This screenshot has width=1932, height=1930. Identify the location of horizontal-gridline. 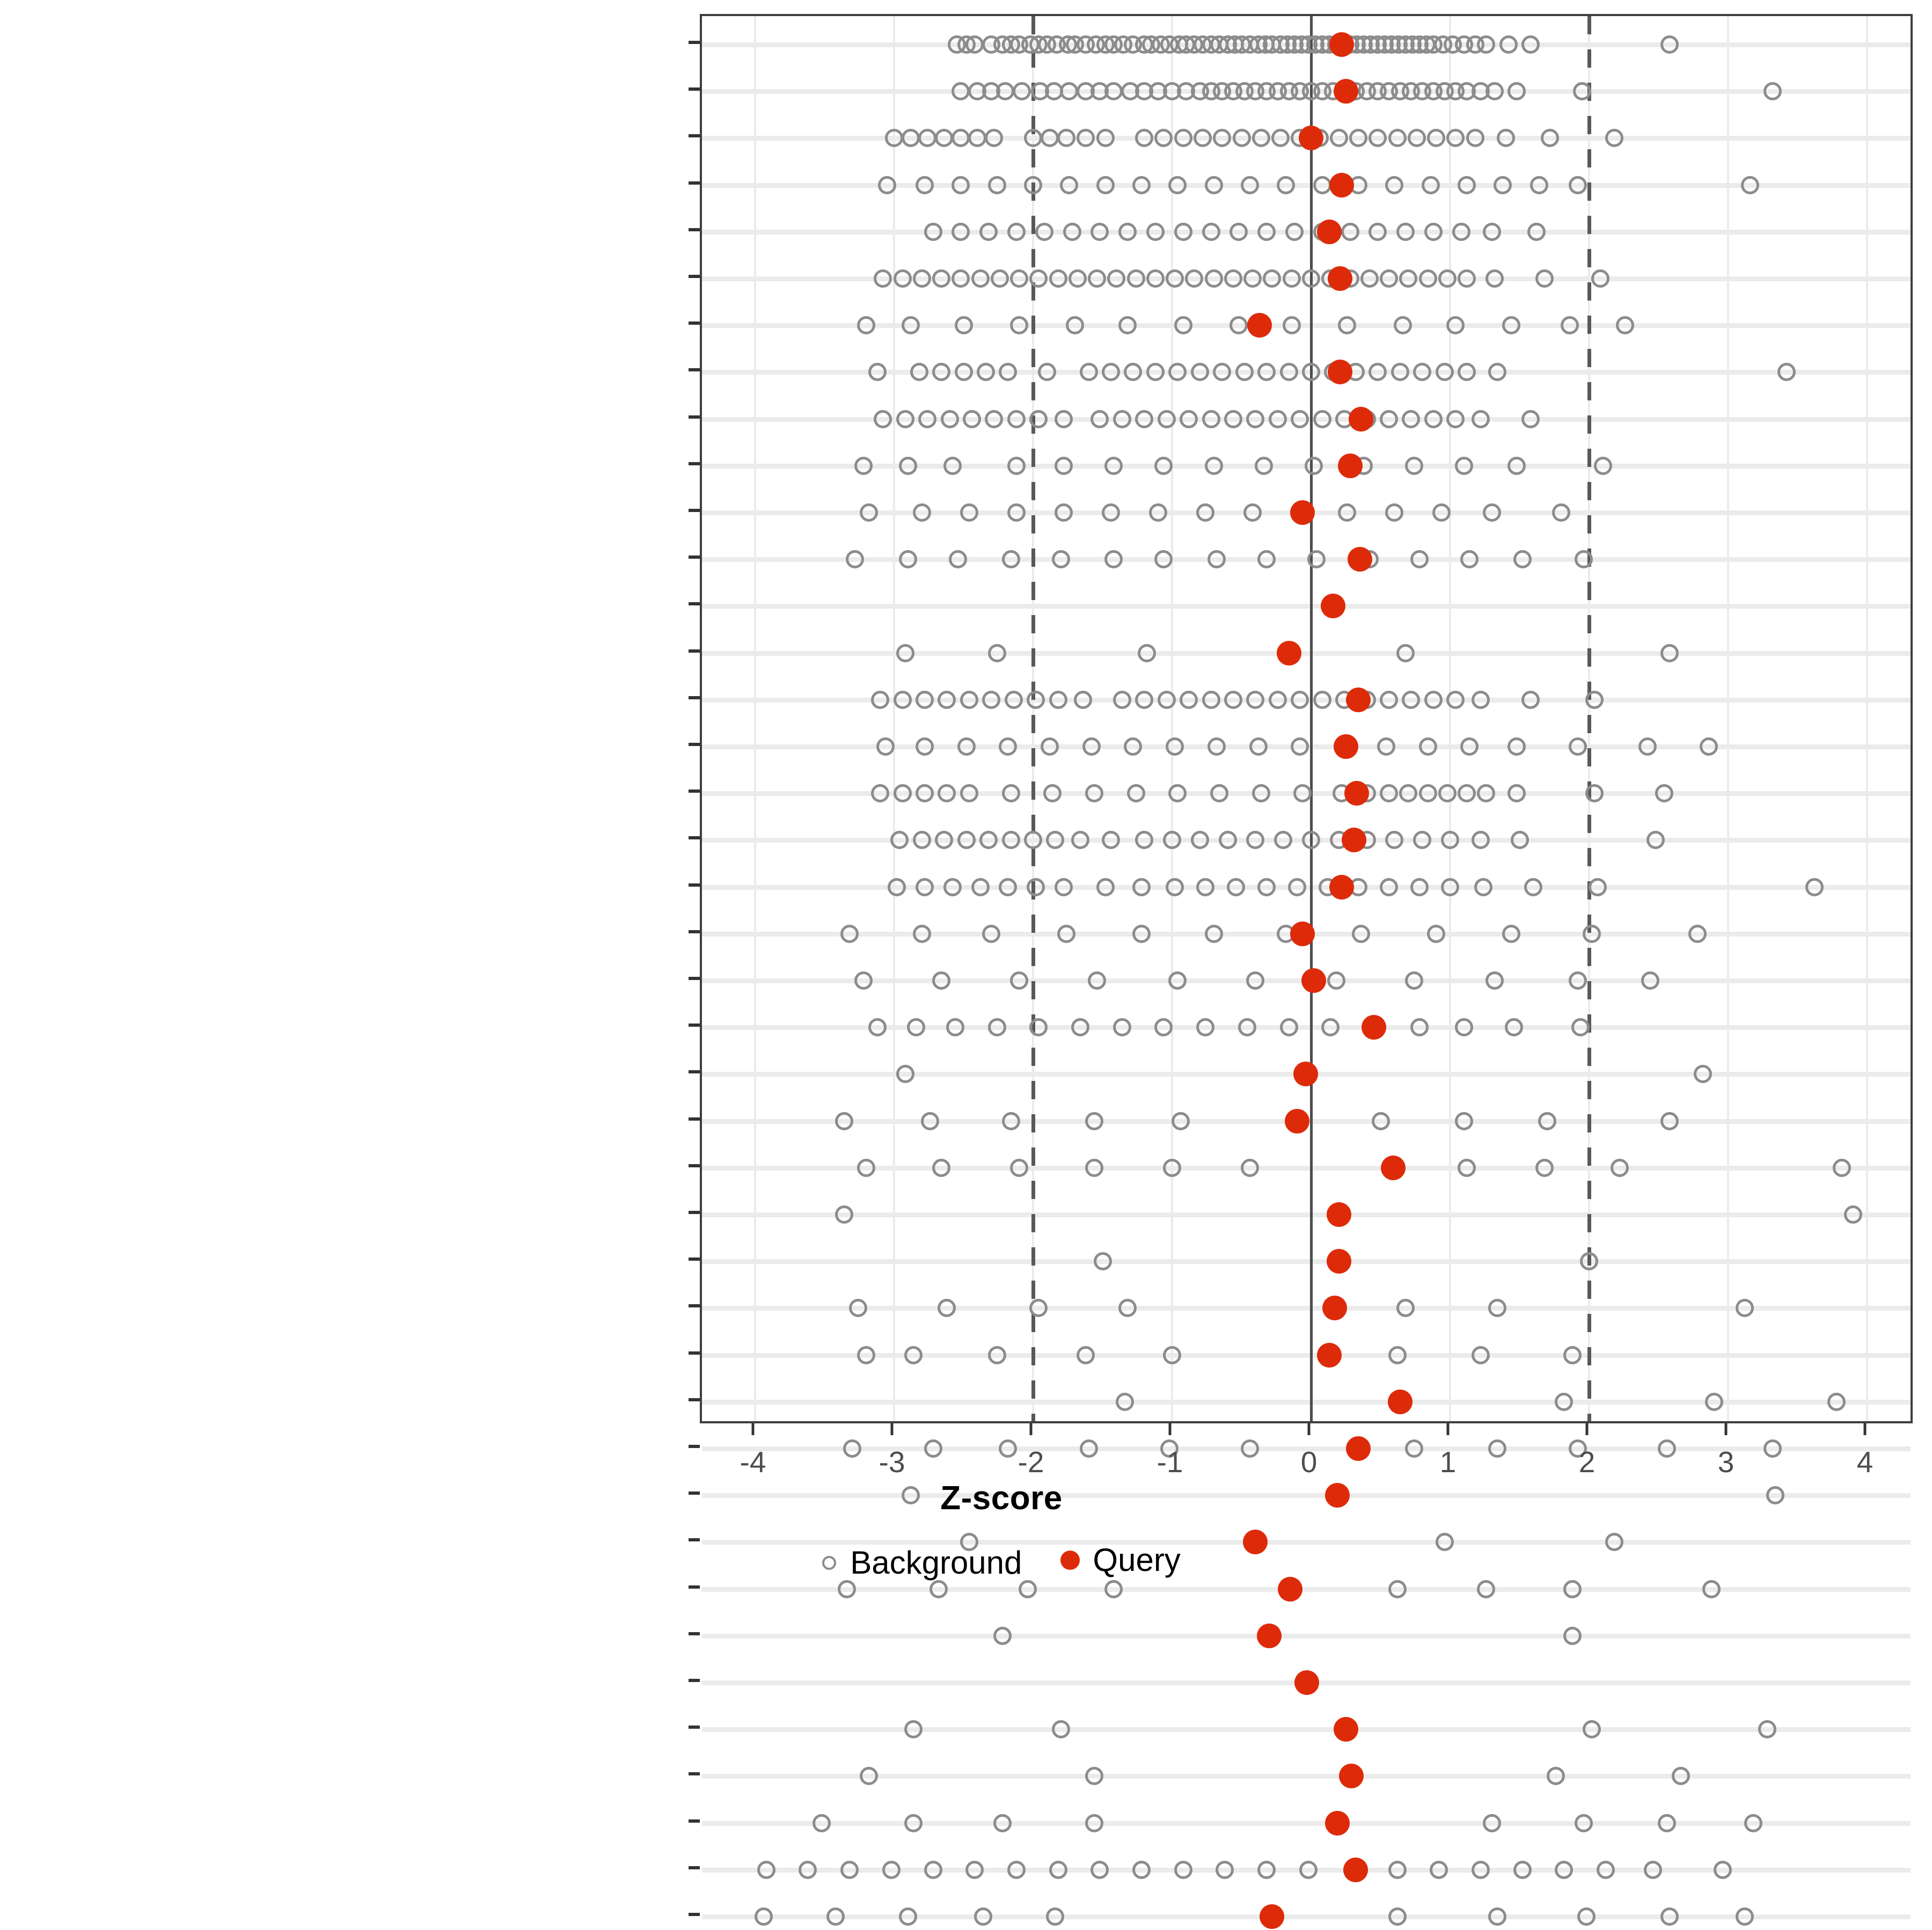
(1306, 1824).